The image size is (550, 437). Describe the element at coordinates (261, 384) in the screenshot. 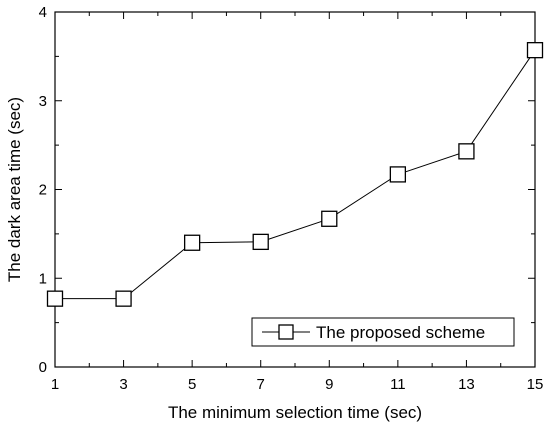

I see `x-tick-label: 7` at that location.